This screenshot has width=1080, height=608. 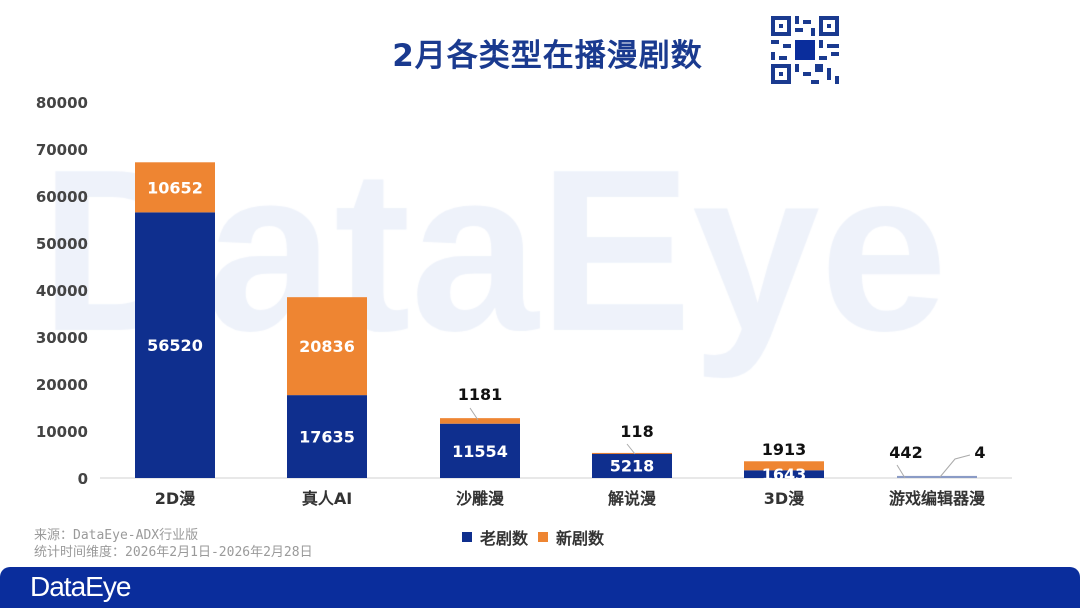 What do you see at coordinates (62, 432) in the screenshot?
I see `y-tick-label: 10000` at bounding box center [62, 432].